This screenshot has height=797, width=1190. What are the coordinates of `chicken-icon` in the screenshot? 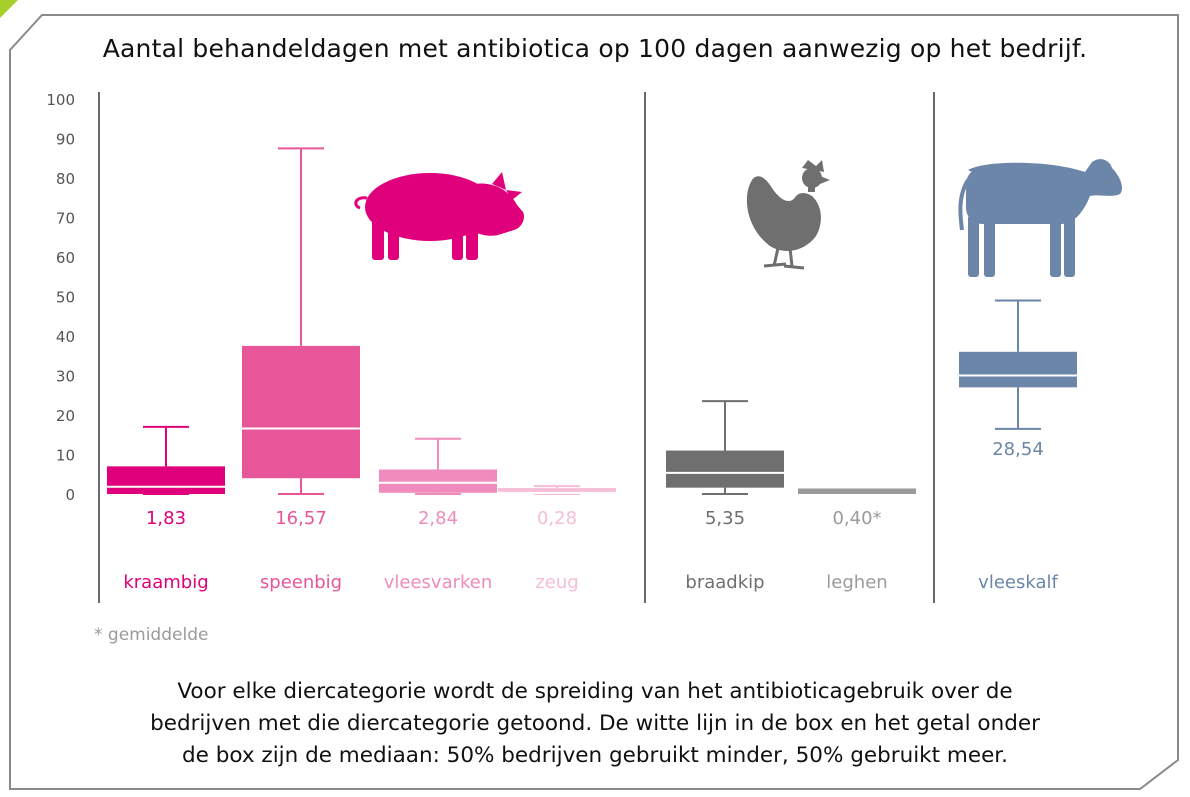 It's located at (788, 215).